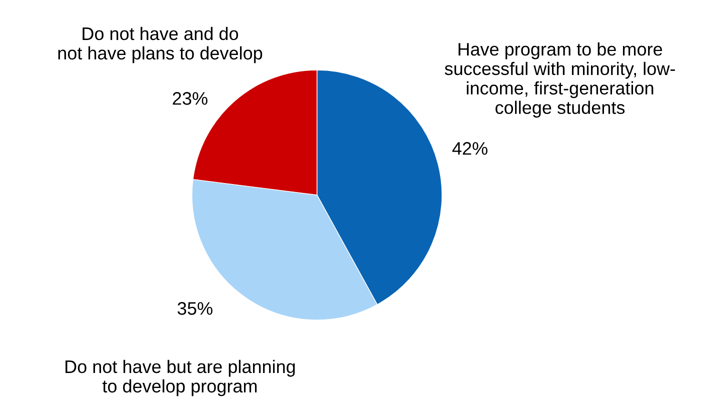  I want to click on slice-label: Do not have but are planning to develop program, so click(180, 378).